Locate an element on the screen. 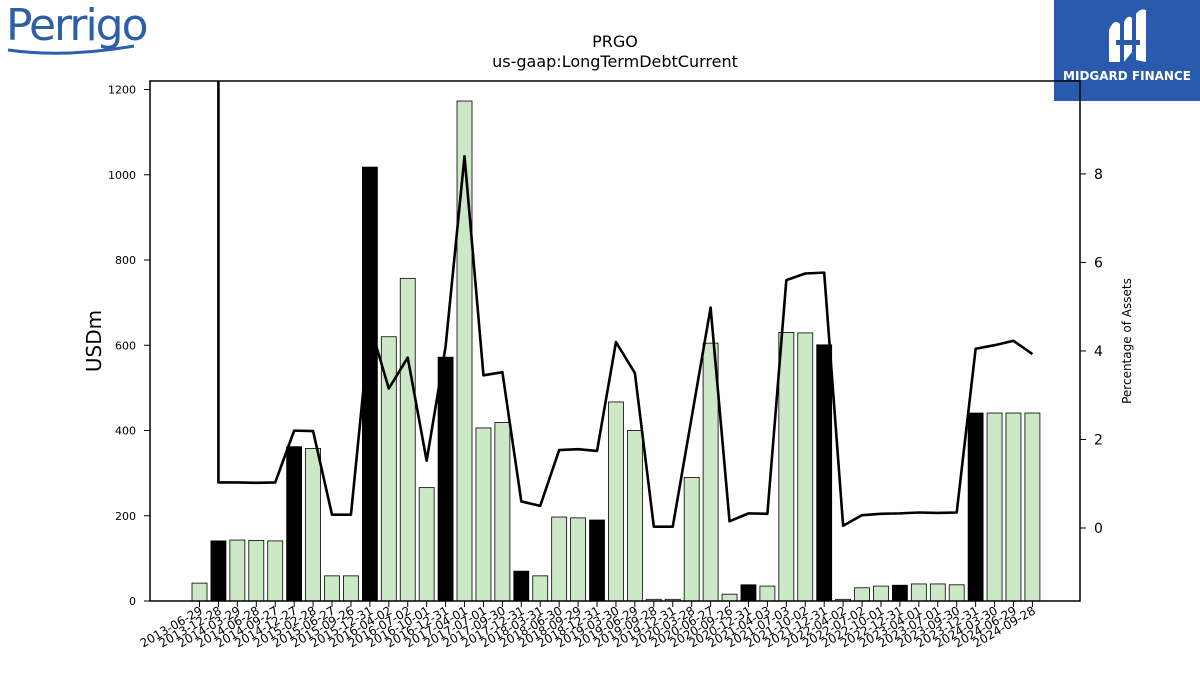 Image resolution: width=1200 pixels, height=675 pixels. y2-tick-label: 8 is located at coordinates (1098, 175).